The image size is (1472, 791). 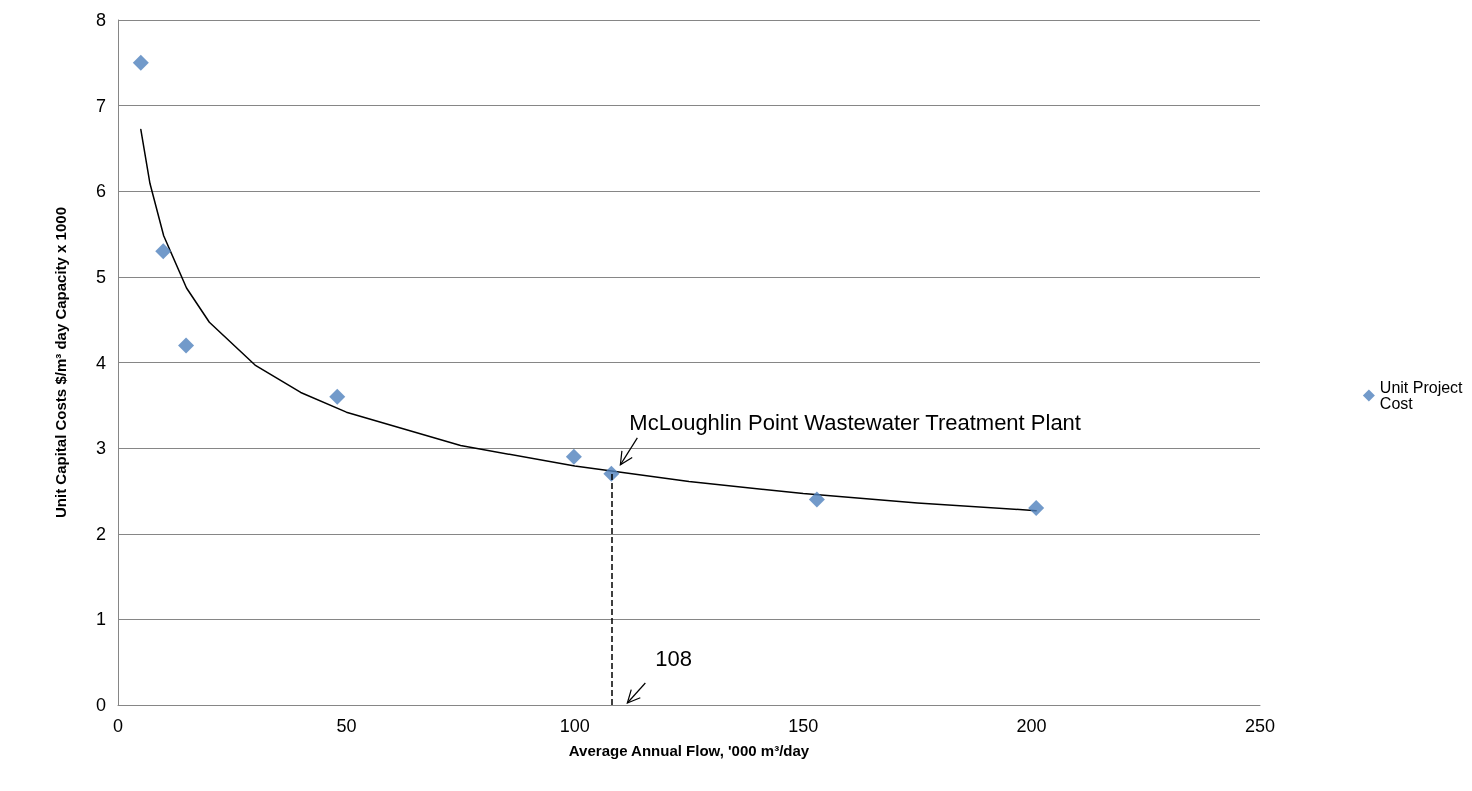 What do you see at coordinates (674, 658) in the screenshot?
I see `ref-line-label: 108` at bounding box center [674, 658].